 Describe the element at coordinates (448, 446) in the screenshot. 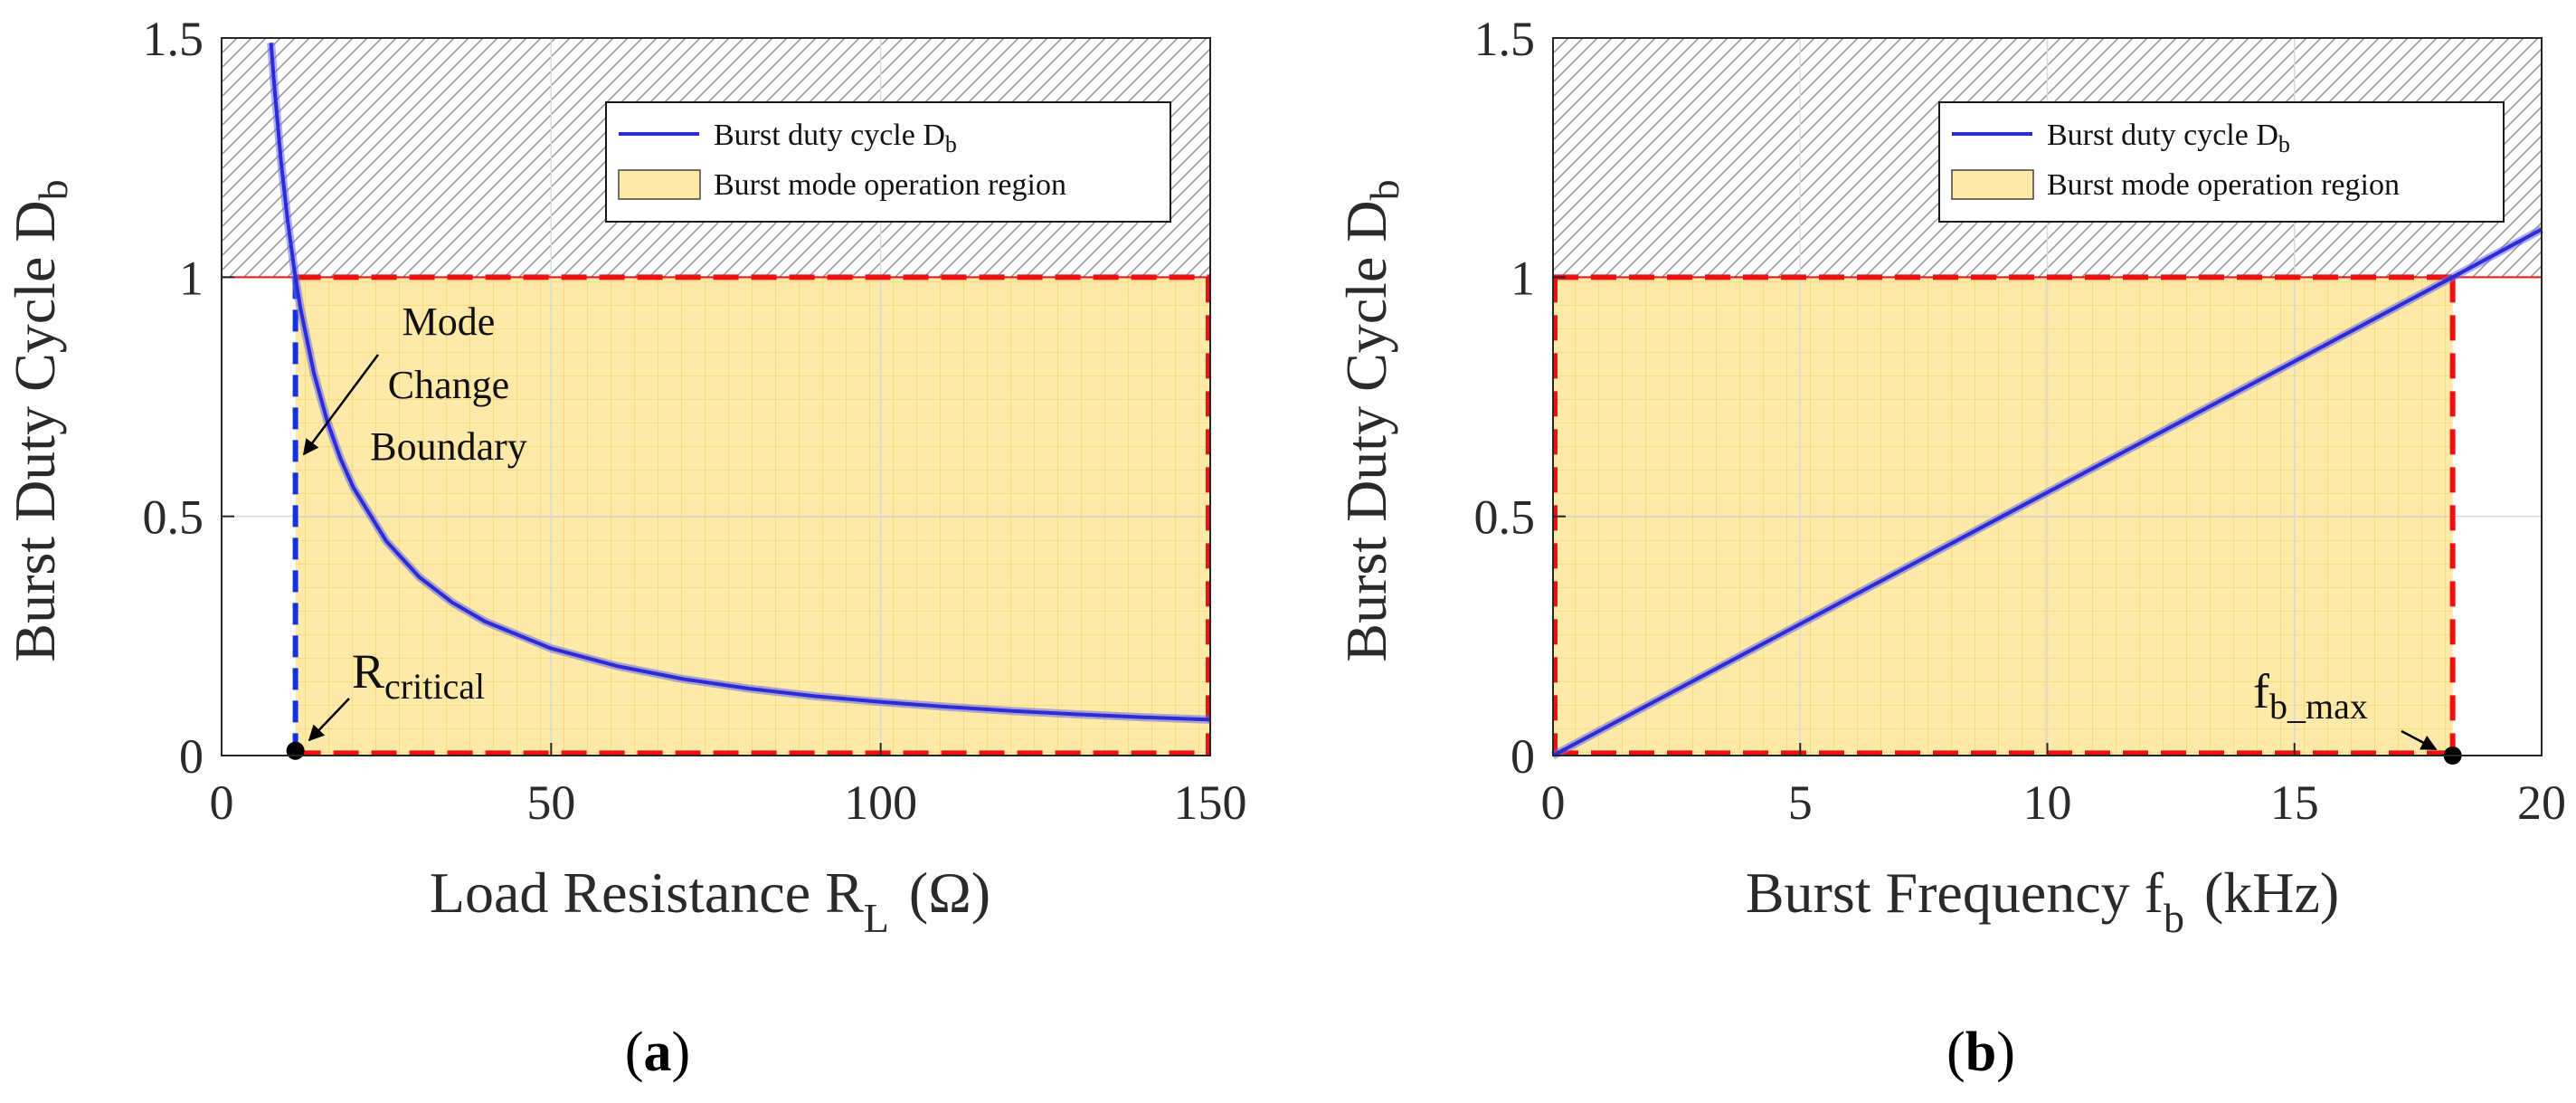

I see `annotation-line-3: Boundary` at that location.